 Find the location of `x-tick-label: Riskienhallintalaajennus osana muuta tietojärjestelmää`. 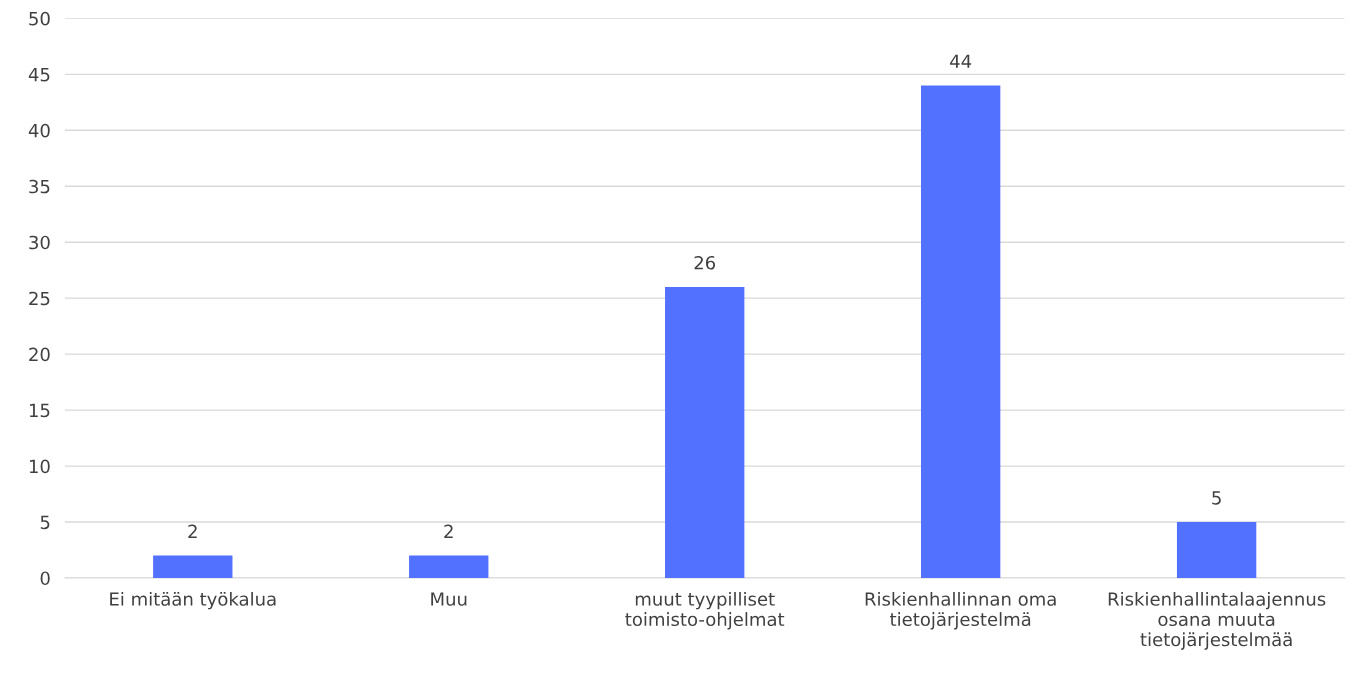

x-tick-label: Riskienhallintalaajennus osana muuta tietojärjestelmää is located at coordinates (1217, 620).